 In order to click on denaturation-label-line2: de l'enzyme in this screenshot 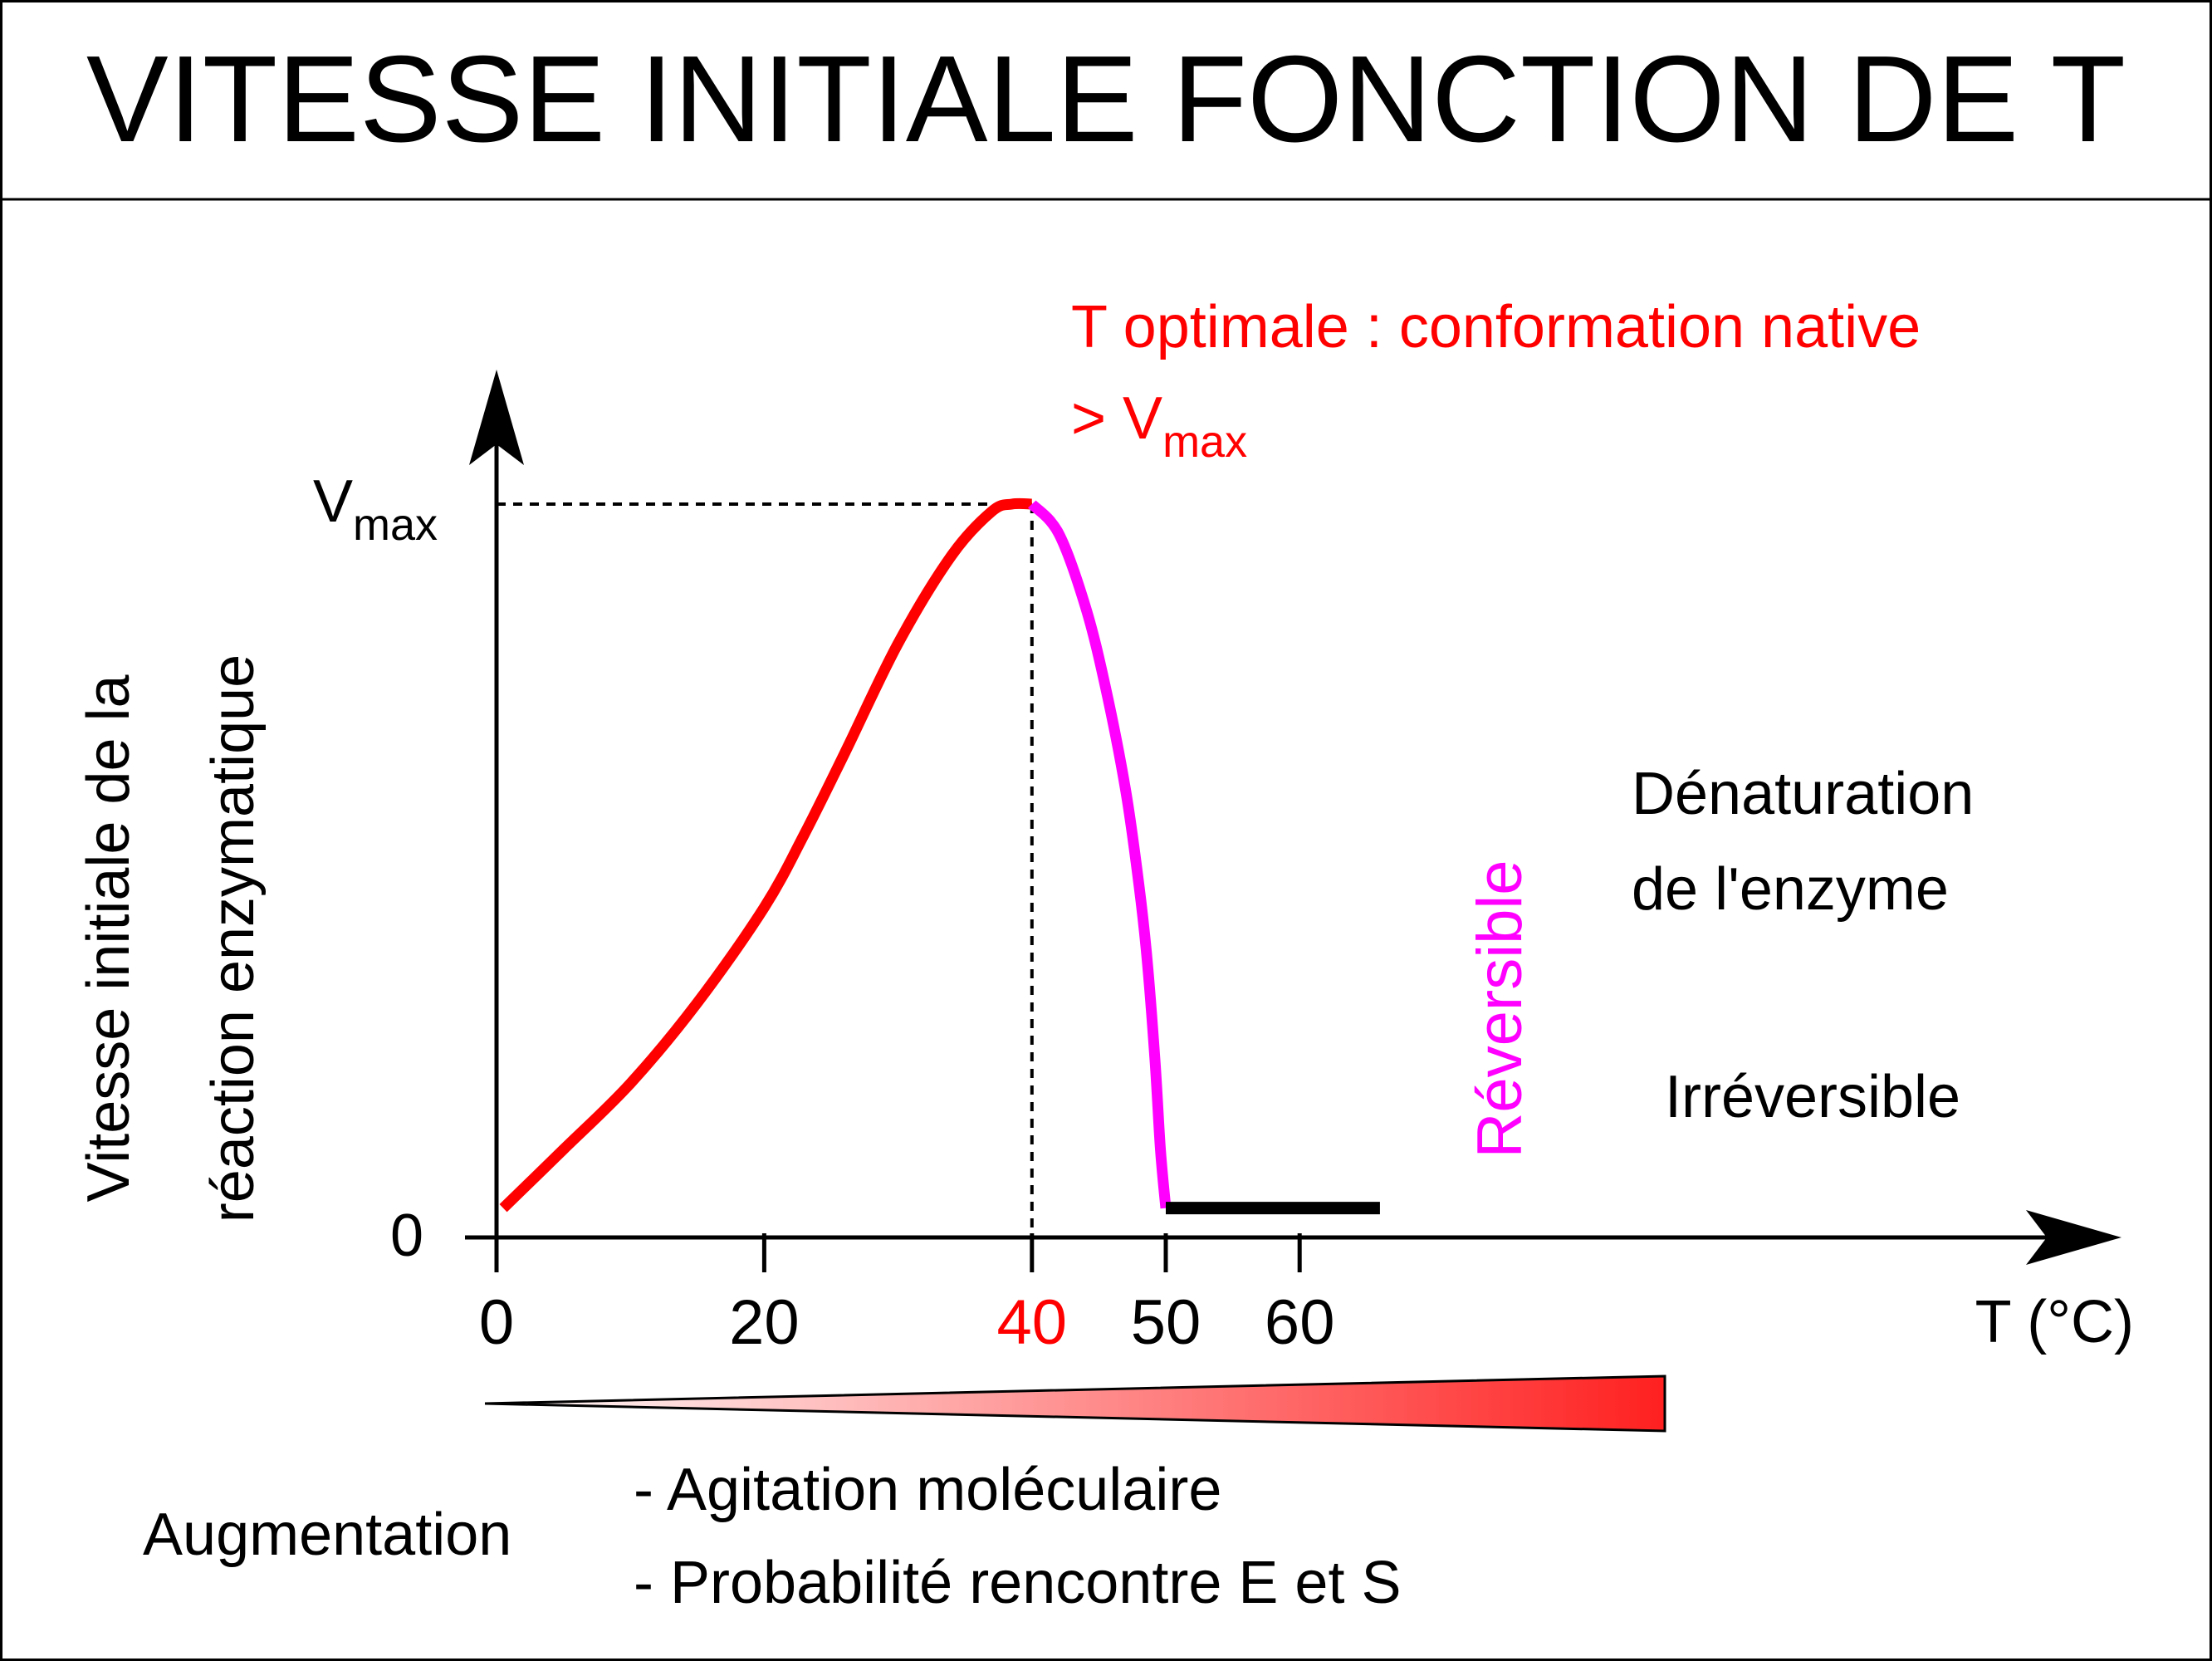, I will do `click(1791, 889)`.